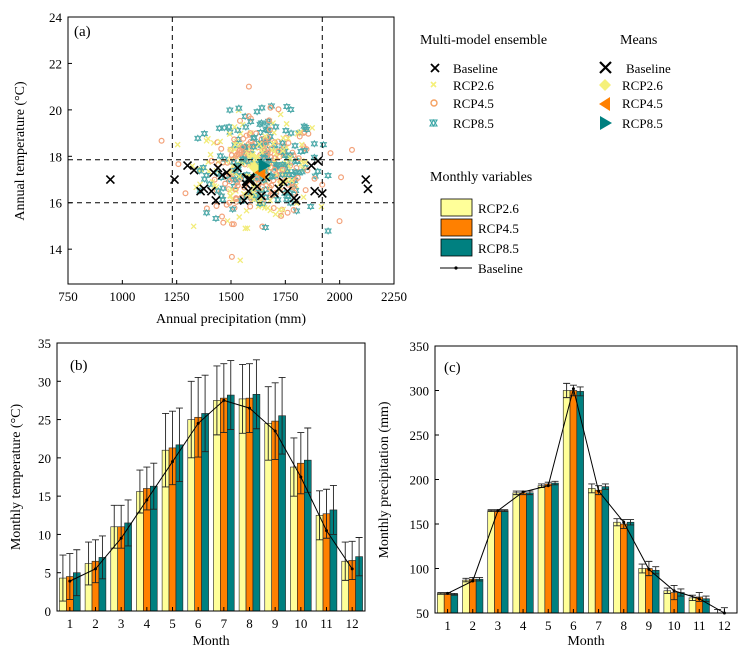 The width and height of the screenshot is (747, 652). Describe the element at coordinates (479, 596) in the screenshot. I see `c-bar-rcp85` at that location.